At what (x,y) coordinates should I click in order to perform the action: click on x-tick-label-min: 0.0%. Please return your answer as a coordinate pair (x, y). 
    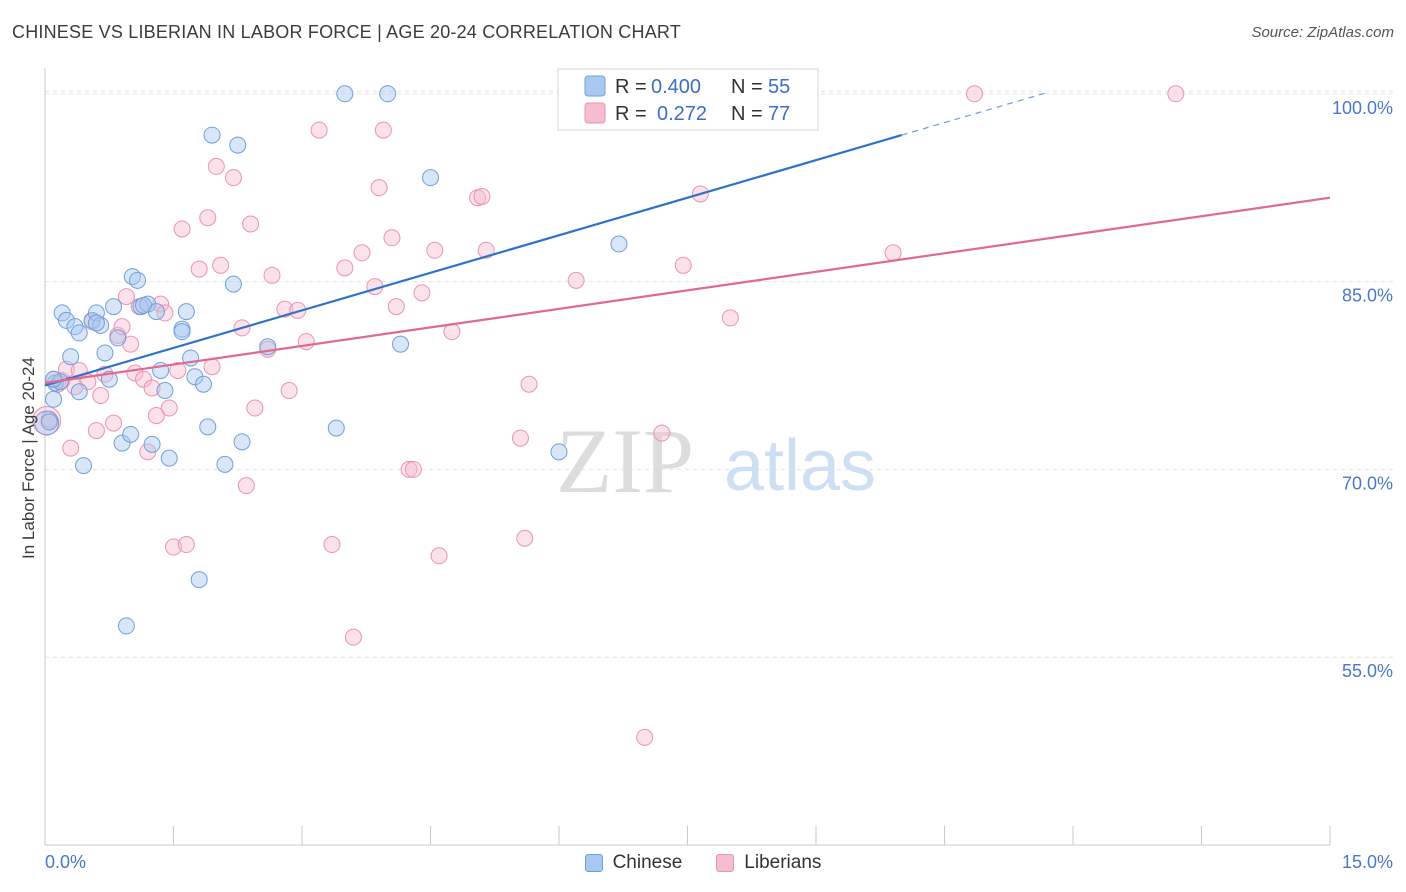
    Looking at the image, I should click on (65, 862).